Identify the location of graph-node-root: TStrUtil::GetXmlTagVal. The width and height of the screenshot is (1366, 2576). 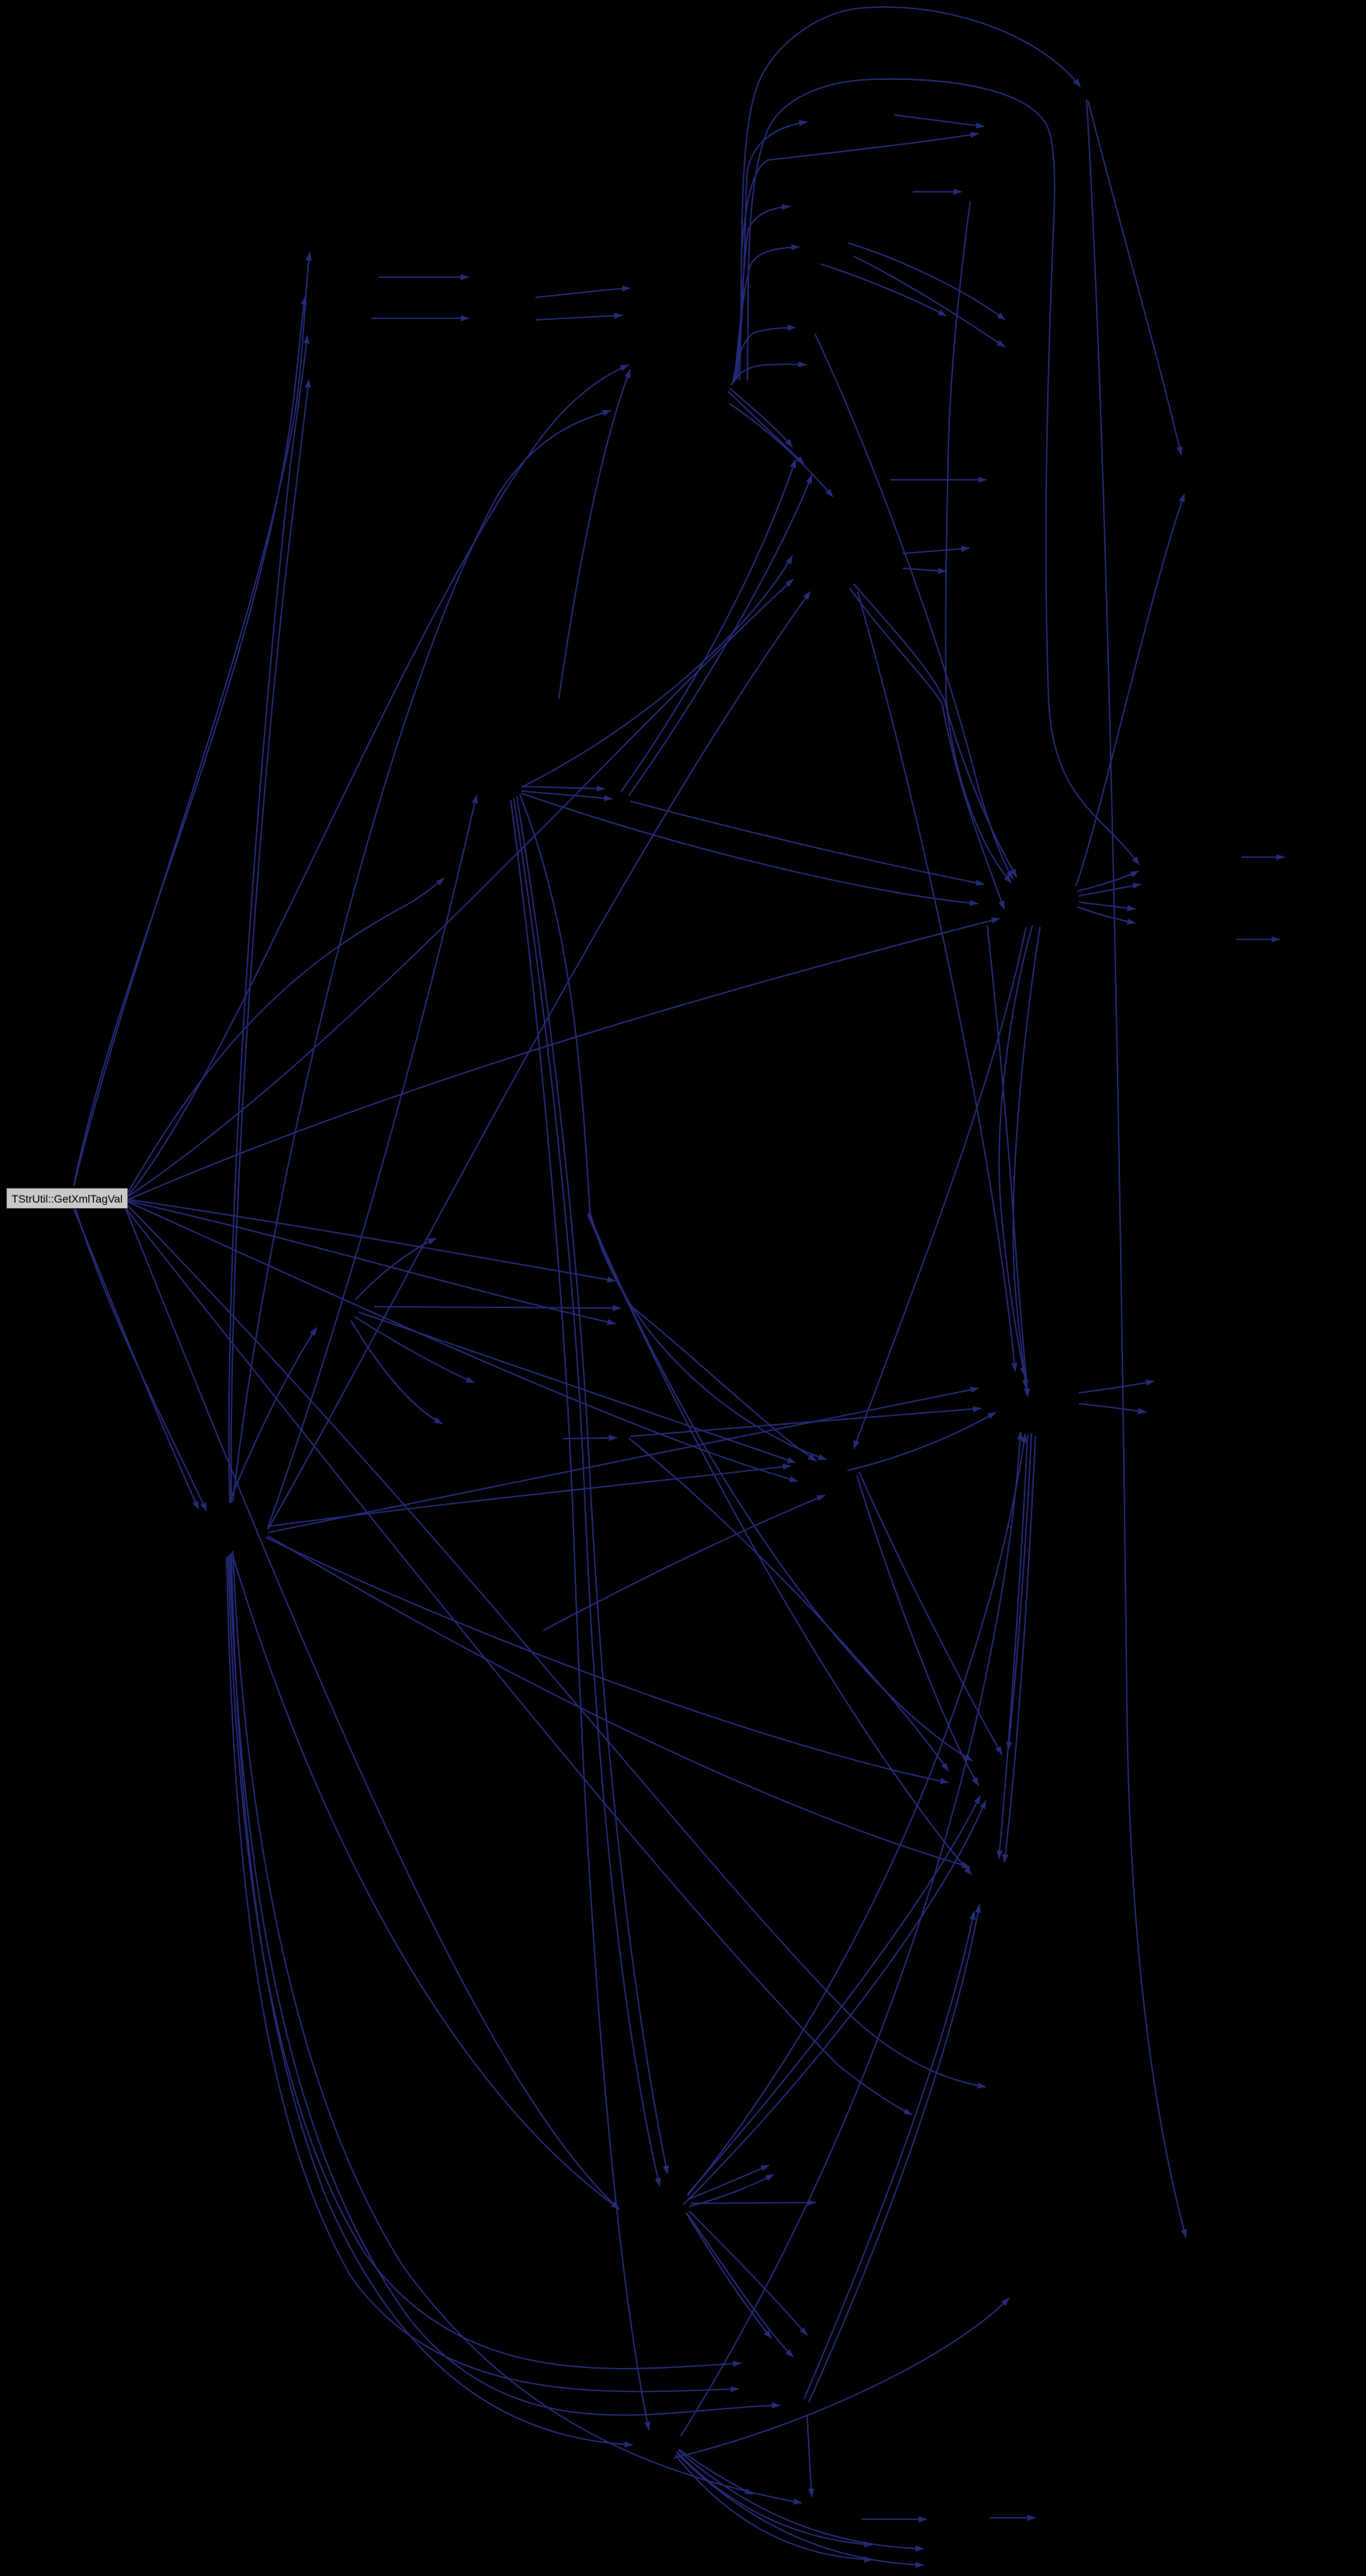
(67, 1198).